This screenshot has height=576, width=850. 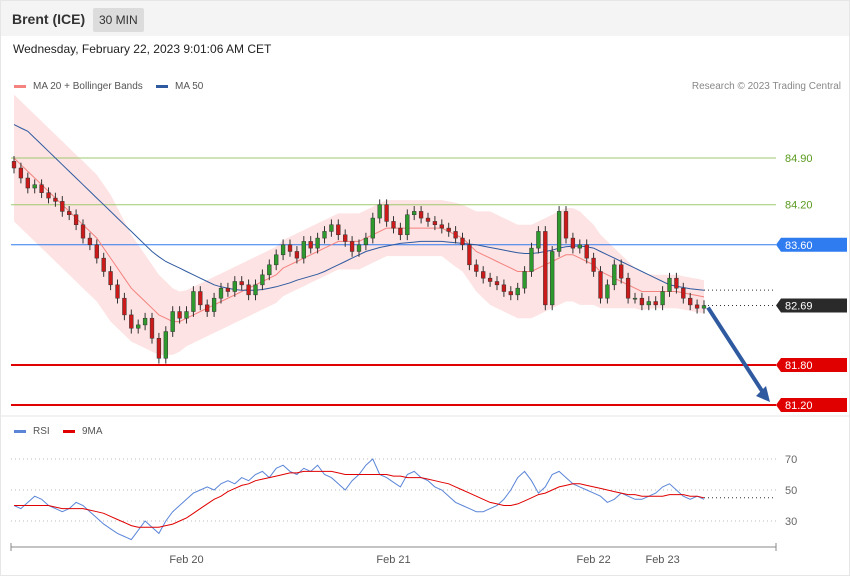 I want to click on instrument-title: Brent (ICE), so click(x=49, y=19).